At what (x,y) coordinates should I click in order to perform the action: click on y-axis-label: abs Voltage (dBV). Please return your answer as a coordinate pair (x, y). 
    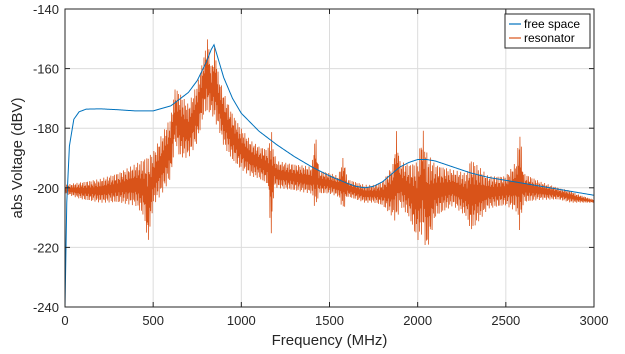
    Looking at the image, I should click on (17, 158).